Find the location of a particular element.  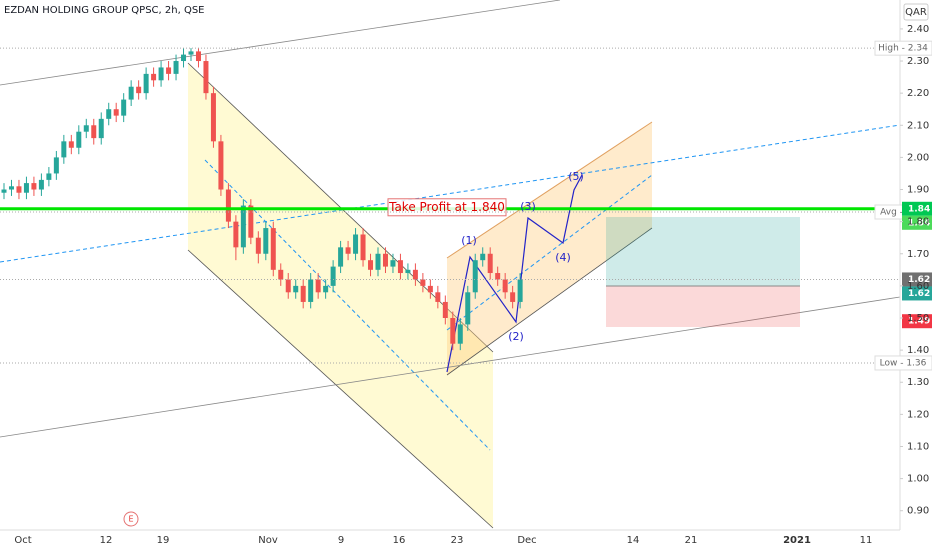

wave-label: (4) is located at coordinates (563, 257).